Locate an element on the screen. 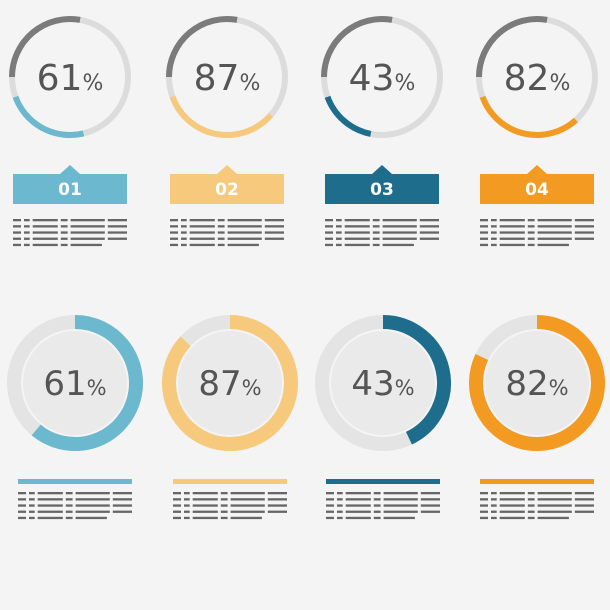 This screenshot has width=610, height=610. percentage-number: 87 is located at coordinates (217, 78).